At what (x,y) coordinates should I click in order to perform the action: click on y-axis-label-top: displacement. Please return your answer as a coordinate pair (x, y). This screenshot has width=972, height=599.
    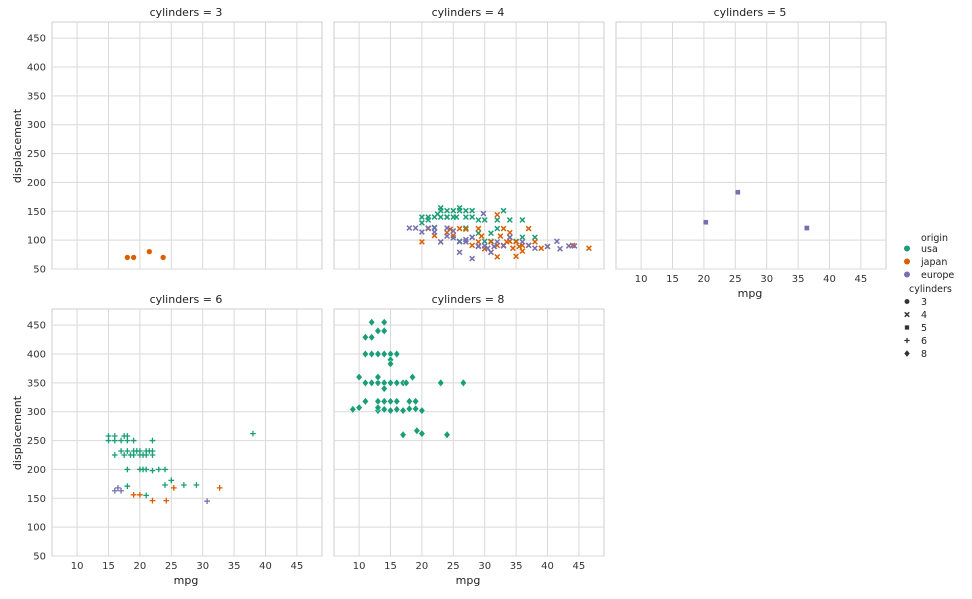
    Looking at the image, I should click on (17, 145).